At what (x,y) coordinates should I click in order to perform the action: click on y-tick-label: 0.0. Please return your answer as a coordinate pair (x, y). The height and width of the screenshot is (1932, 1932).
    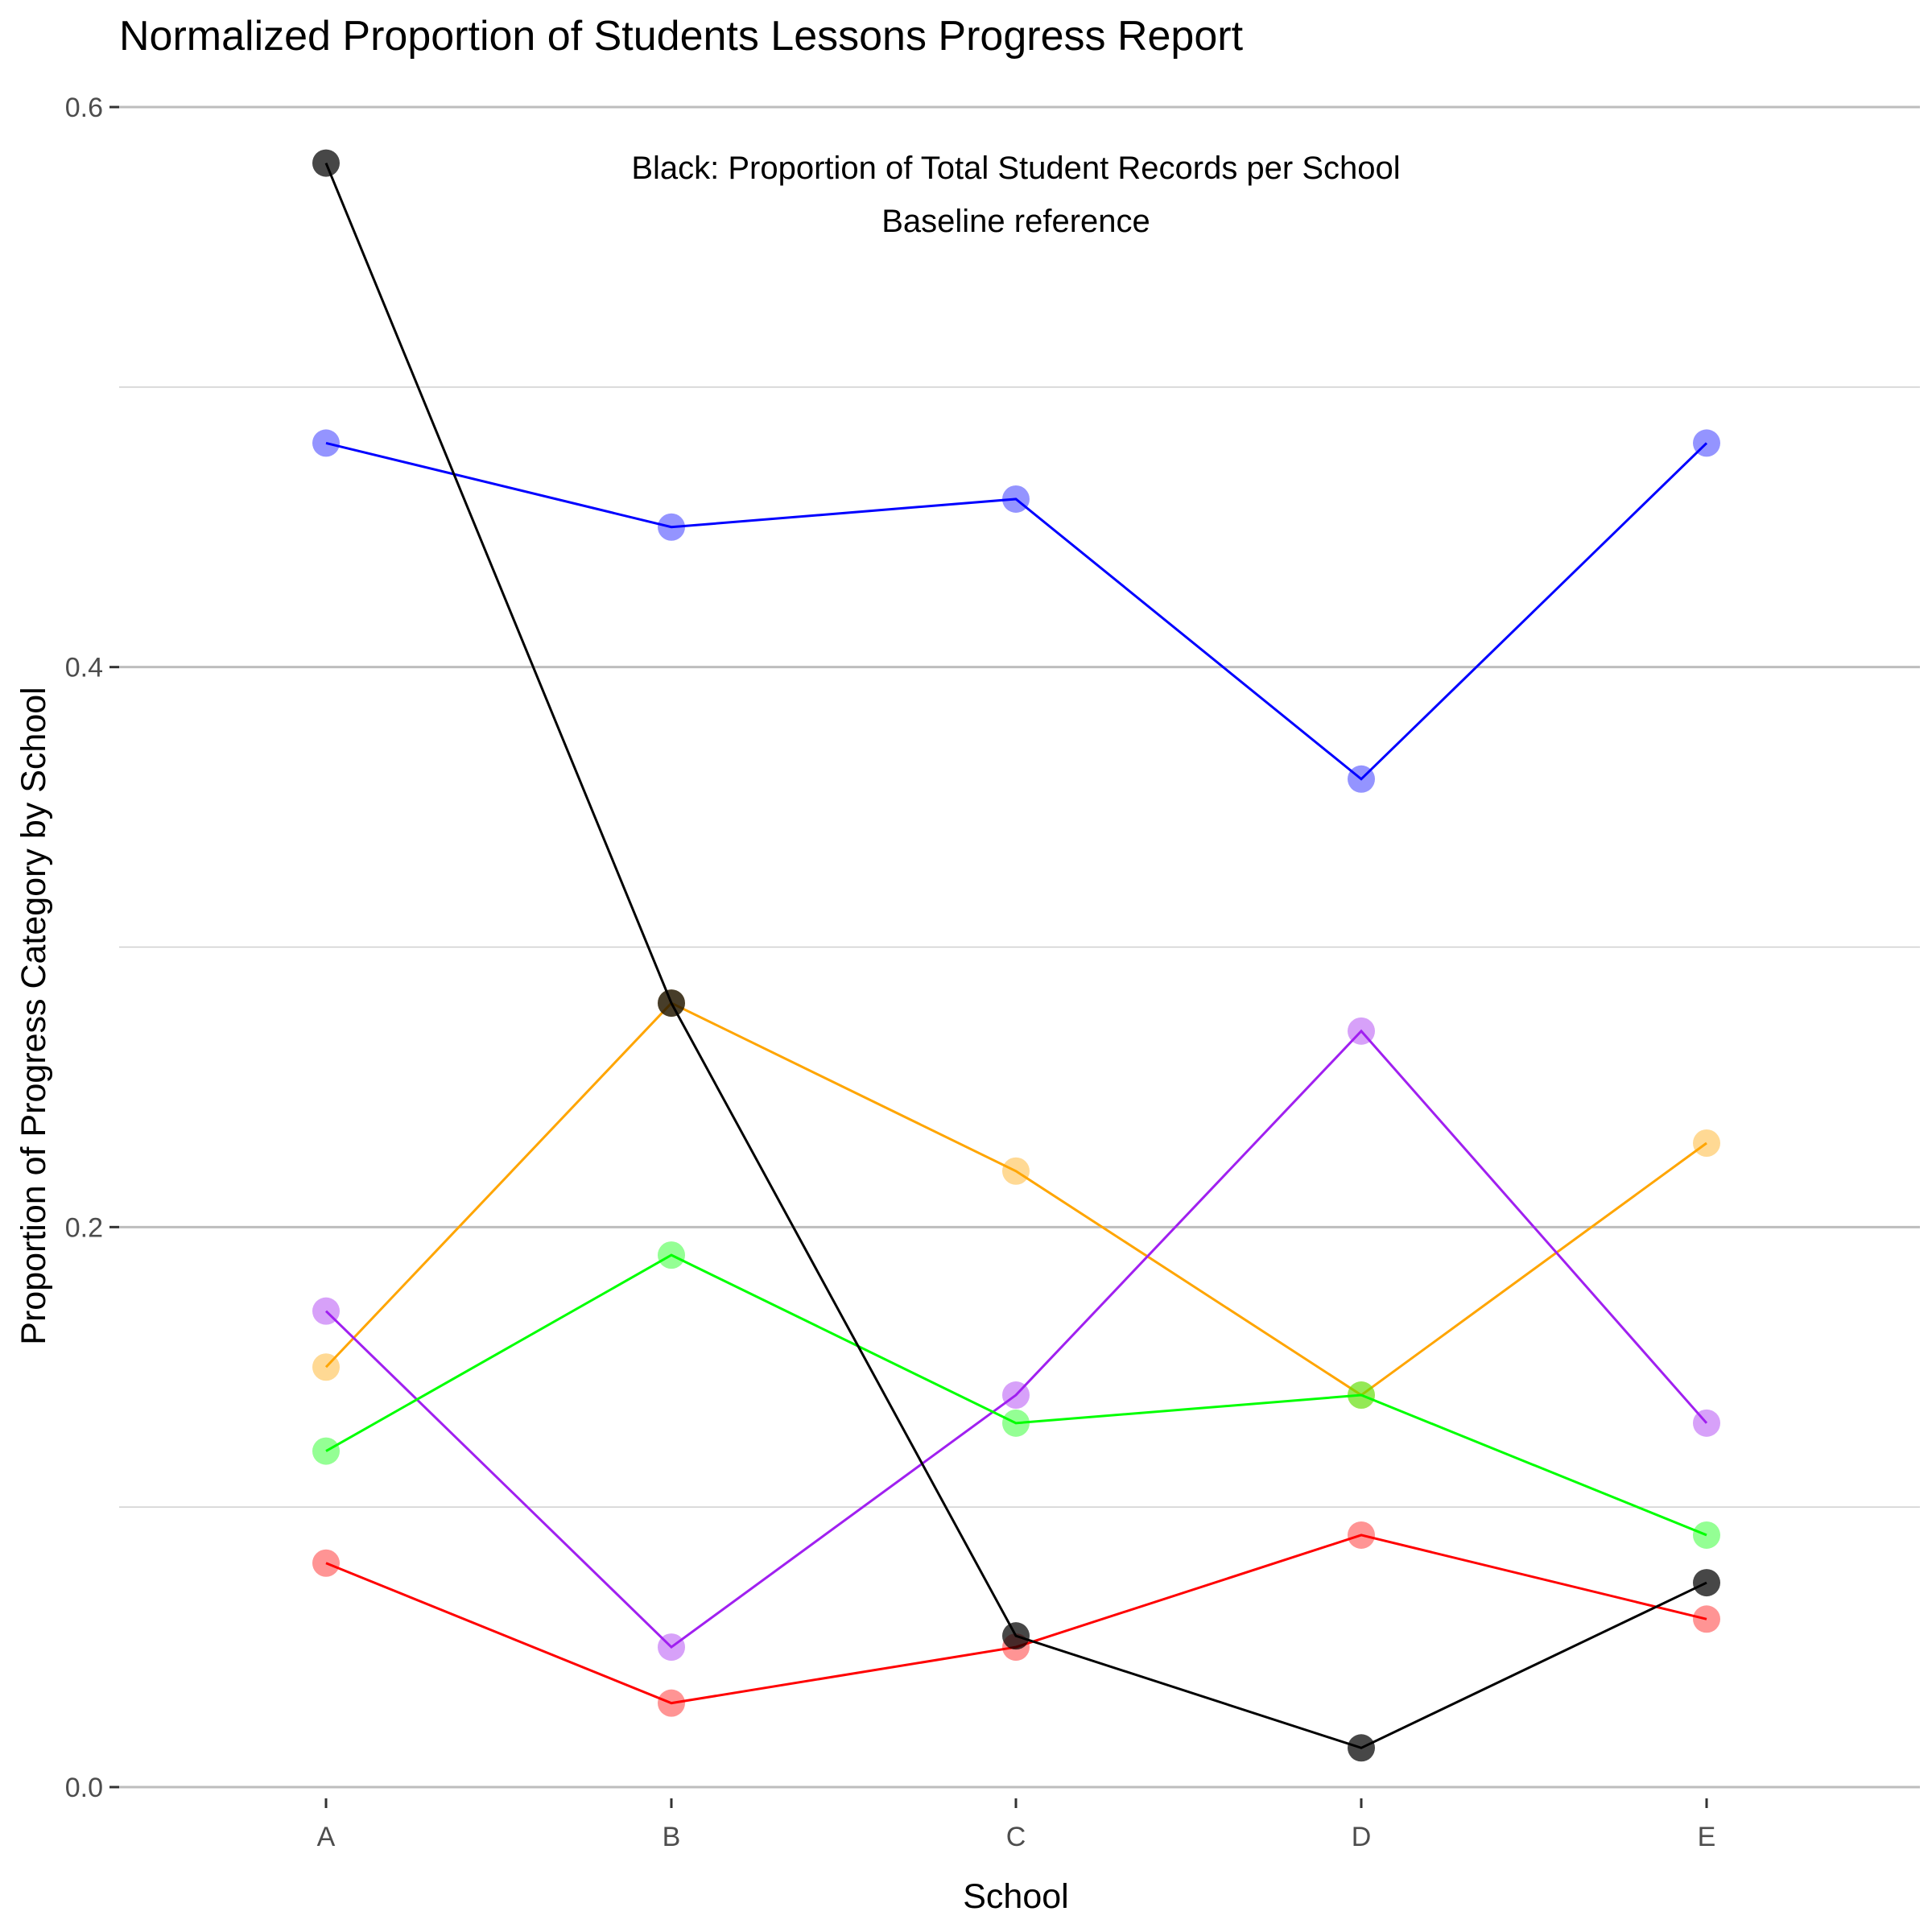
    Looking at the image, I should click on (84, 1788).